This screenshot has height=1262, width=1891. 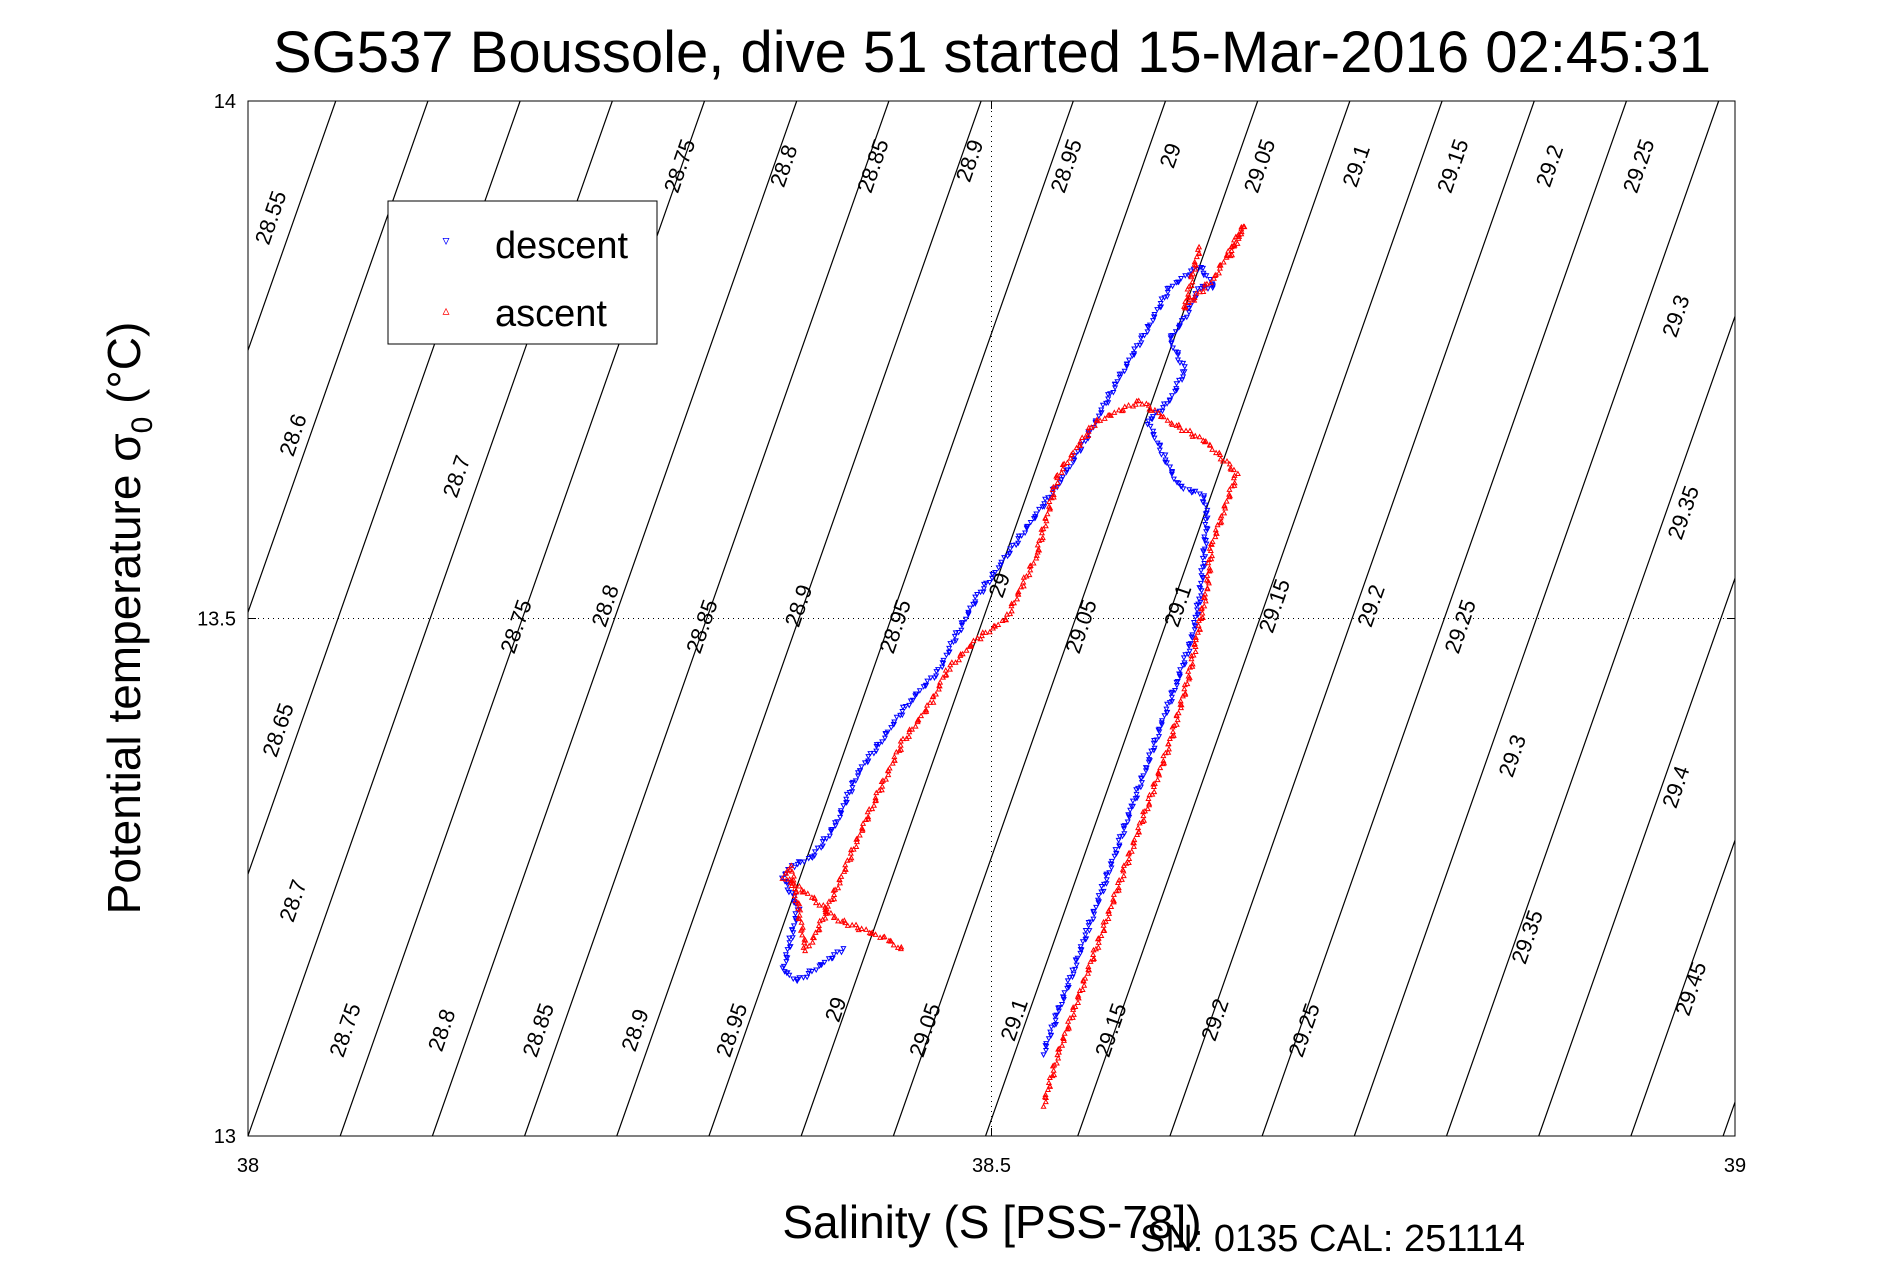 What do you see at coordinates (128, 618) in the screenshot?
I see `y-axis-label: Potential temperature σ0 (°C)` at bounding box center [128, 618].